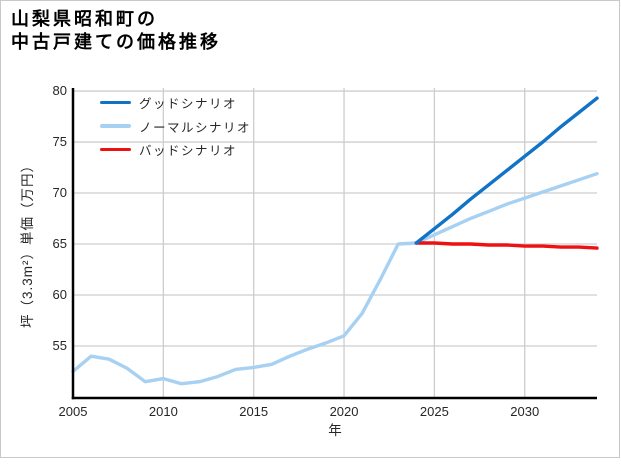 This screenshot has width=621, height=465. Describe the element at coordinates (188, 150) in the screenshot. I see `legend-label-bad: バッドシナリオ` at that location.